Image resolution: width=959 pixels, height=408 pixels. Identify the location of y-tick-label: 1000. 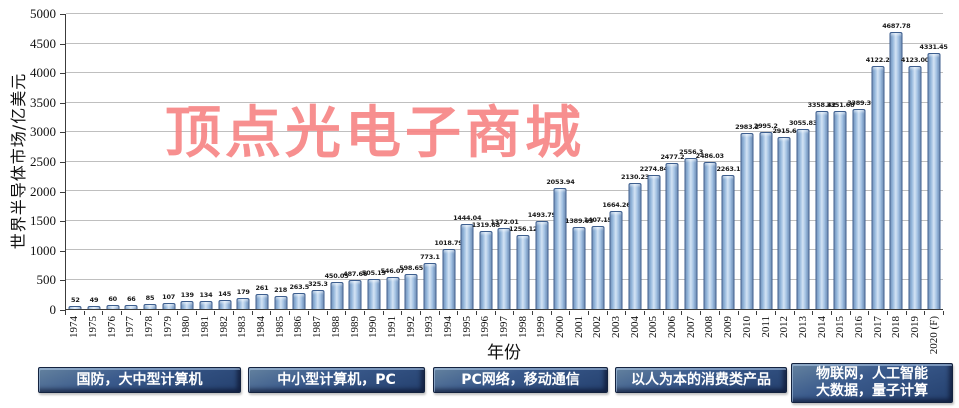
(43, 250).